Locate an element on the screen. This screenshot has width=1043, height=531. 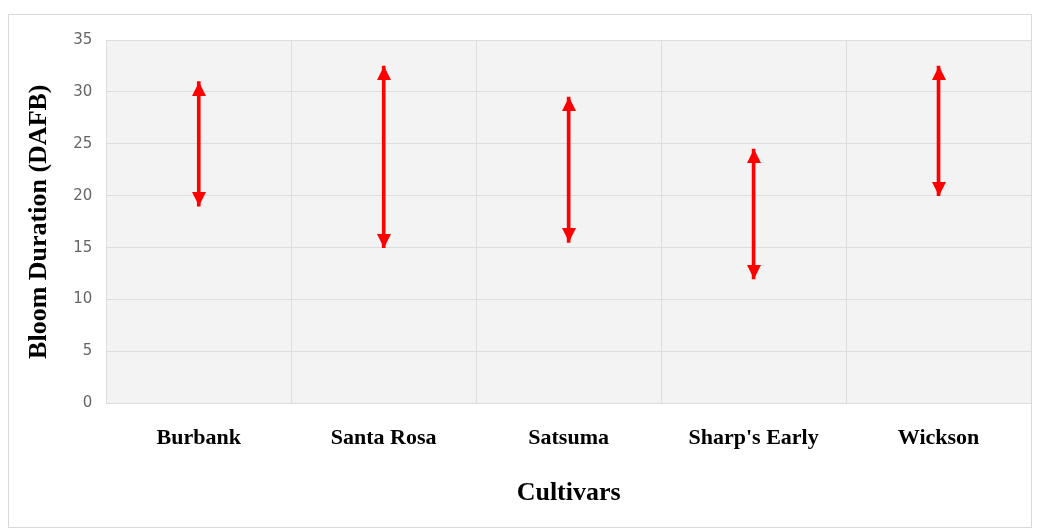
y-axis-title: Bloom Duration (DAFB) is located at coordinates (38, 221).